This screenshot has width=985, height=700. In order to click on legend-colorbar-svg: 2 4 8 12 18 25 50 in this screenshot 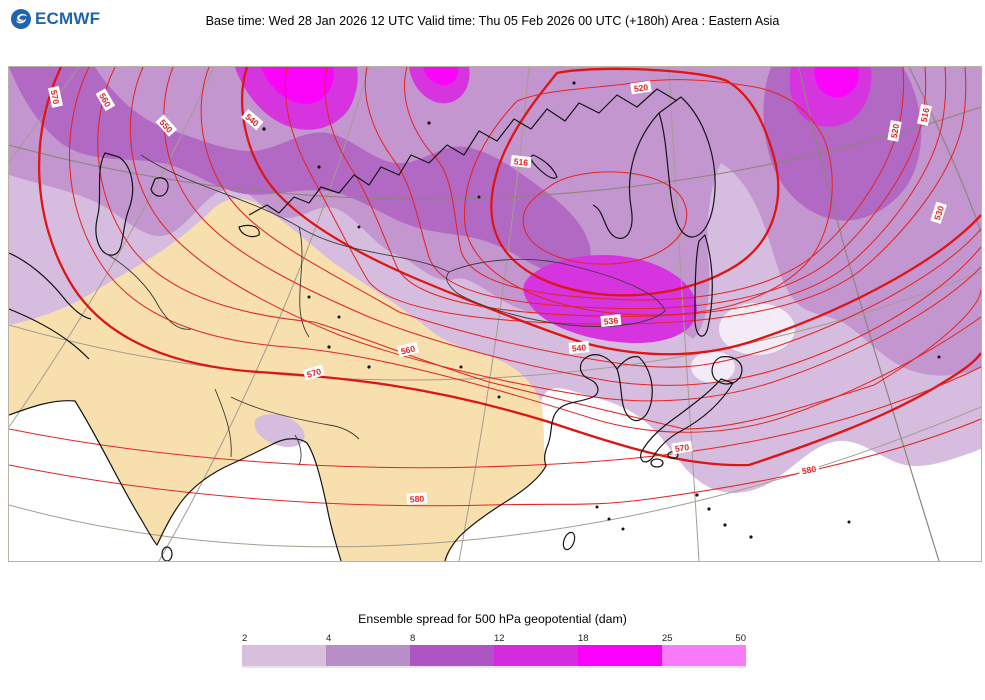, I will do `click(494, 650)`.